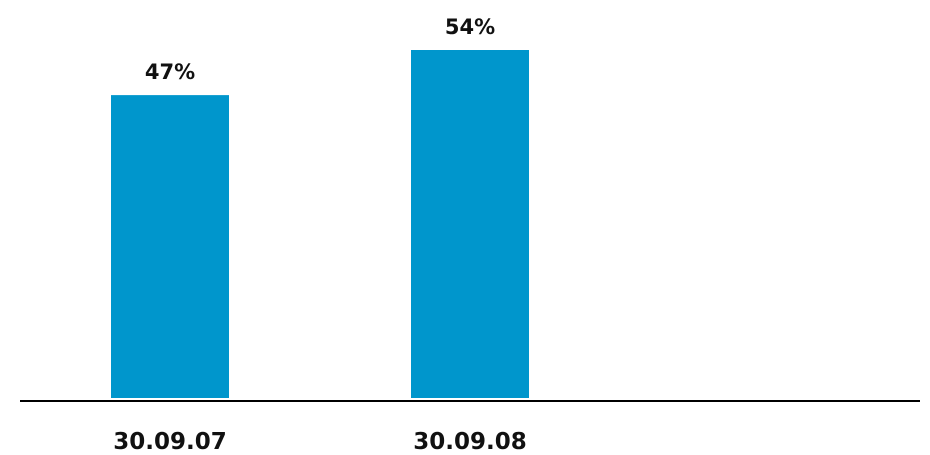  Describe the element at coordinates (320, 442) in the screenshot. I see `x-tick-labels-group: 30.09.07 30.09.08` at that location.